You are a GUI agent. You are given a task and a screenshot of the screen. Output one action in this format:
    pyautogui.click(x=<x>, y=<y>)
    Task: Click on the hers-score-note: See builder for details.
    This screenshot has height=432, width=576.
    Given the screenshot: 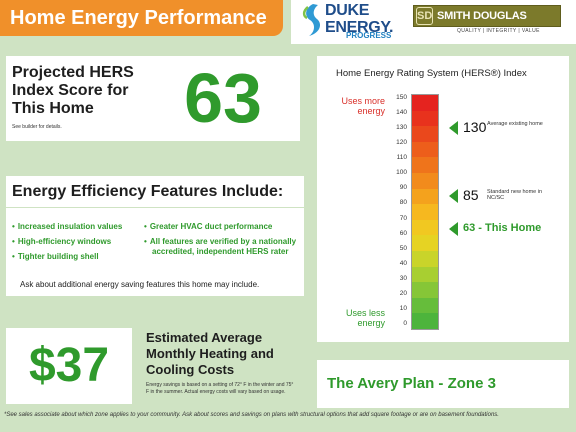 What is the action you would take?
    pyautogui.click(x=37, y=127)
    